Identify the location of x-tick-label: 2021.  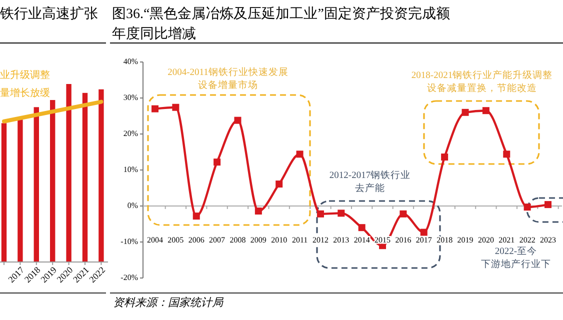
(506, 239).